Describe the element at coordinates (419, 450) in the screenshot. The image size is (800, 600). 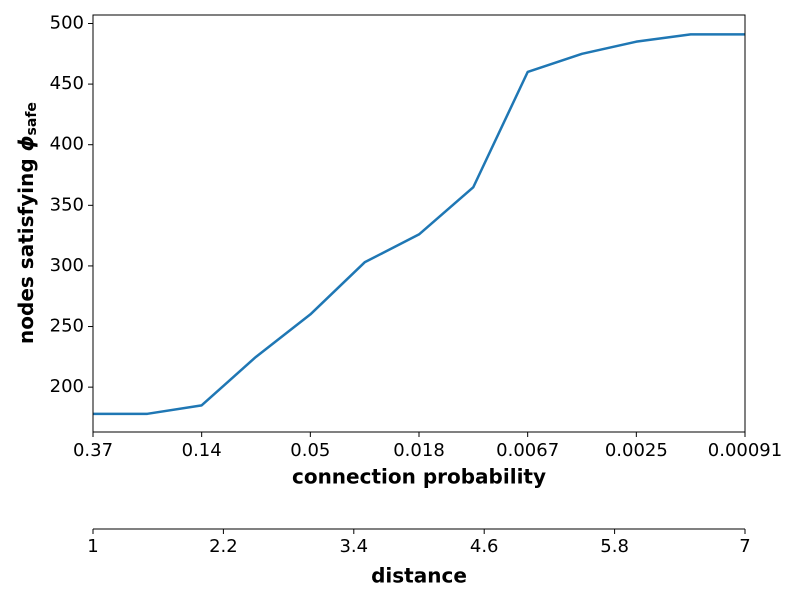
I see `x-tick-label: 0.018` at that location.